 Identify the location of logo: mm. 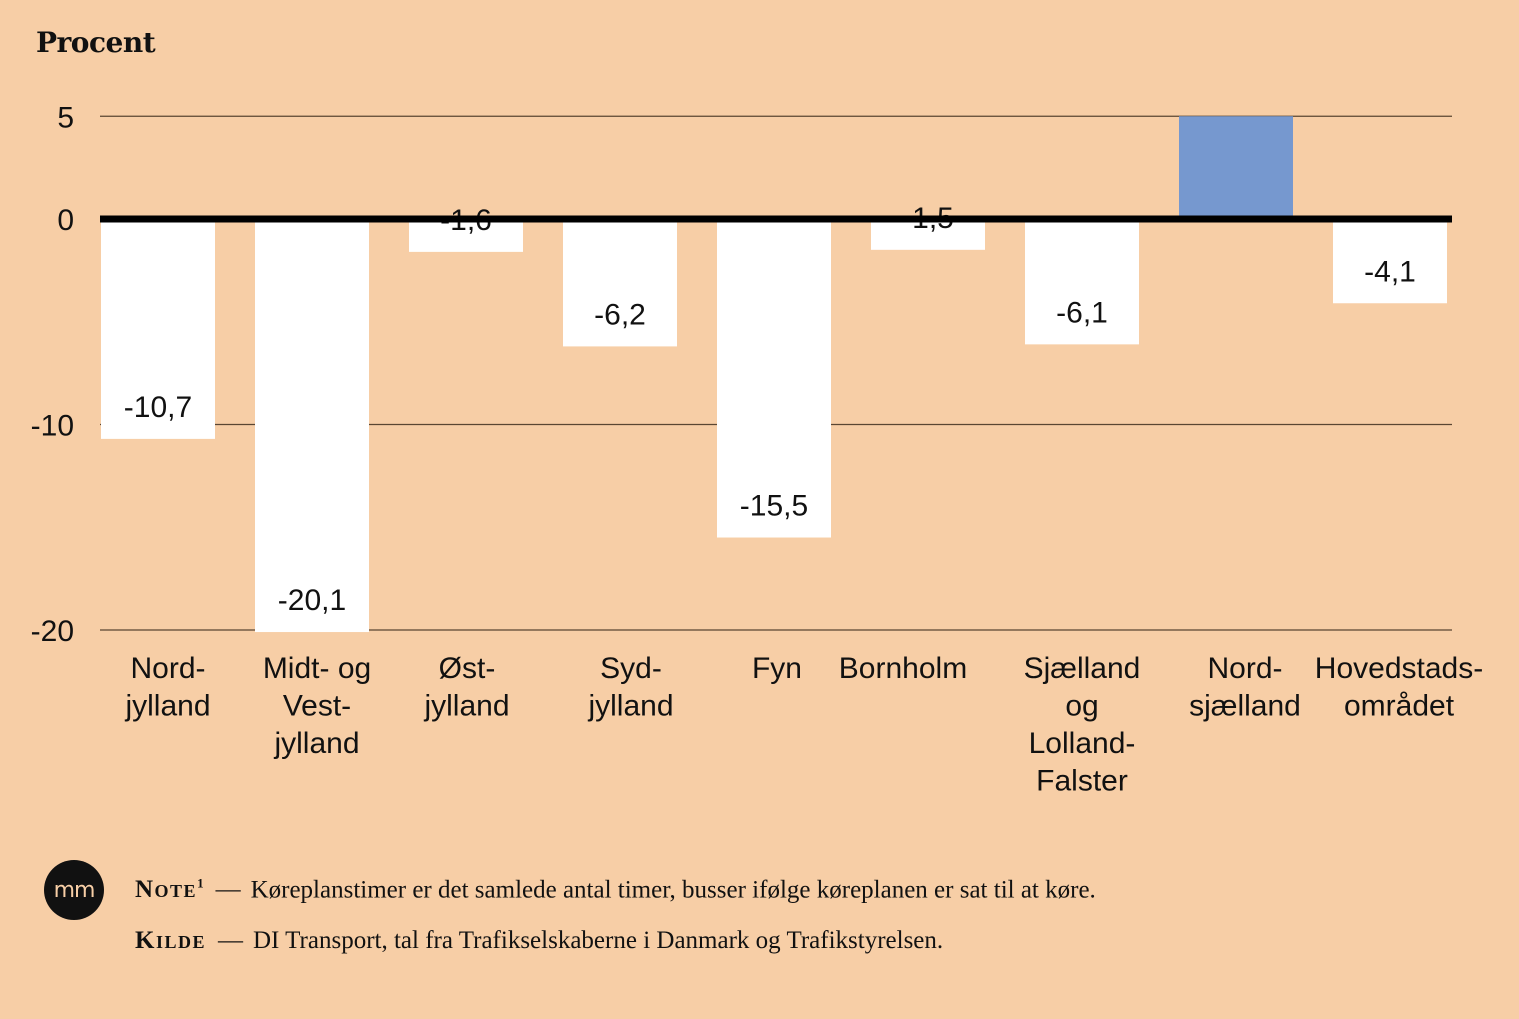
(74, 890).